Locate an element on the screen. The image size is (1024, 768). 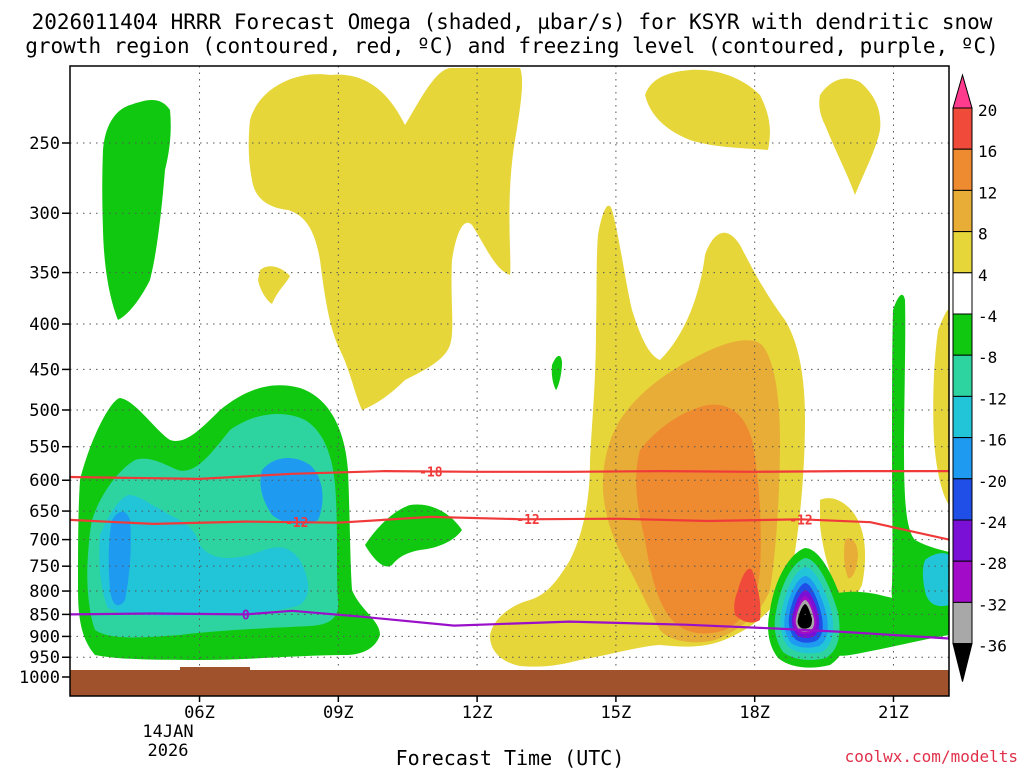
y-tick-label: 800 is located at coordinates (44, 592).